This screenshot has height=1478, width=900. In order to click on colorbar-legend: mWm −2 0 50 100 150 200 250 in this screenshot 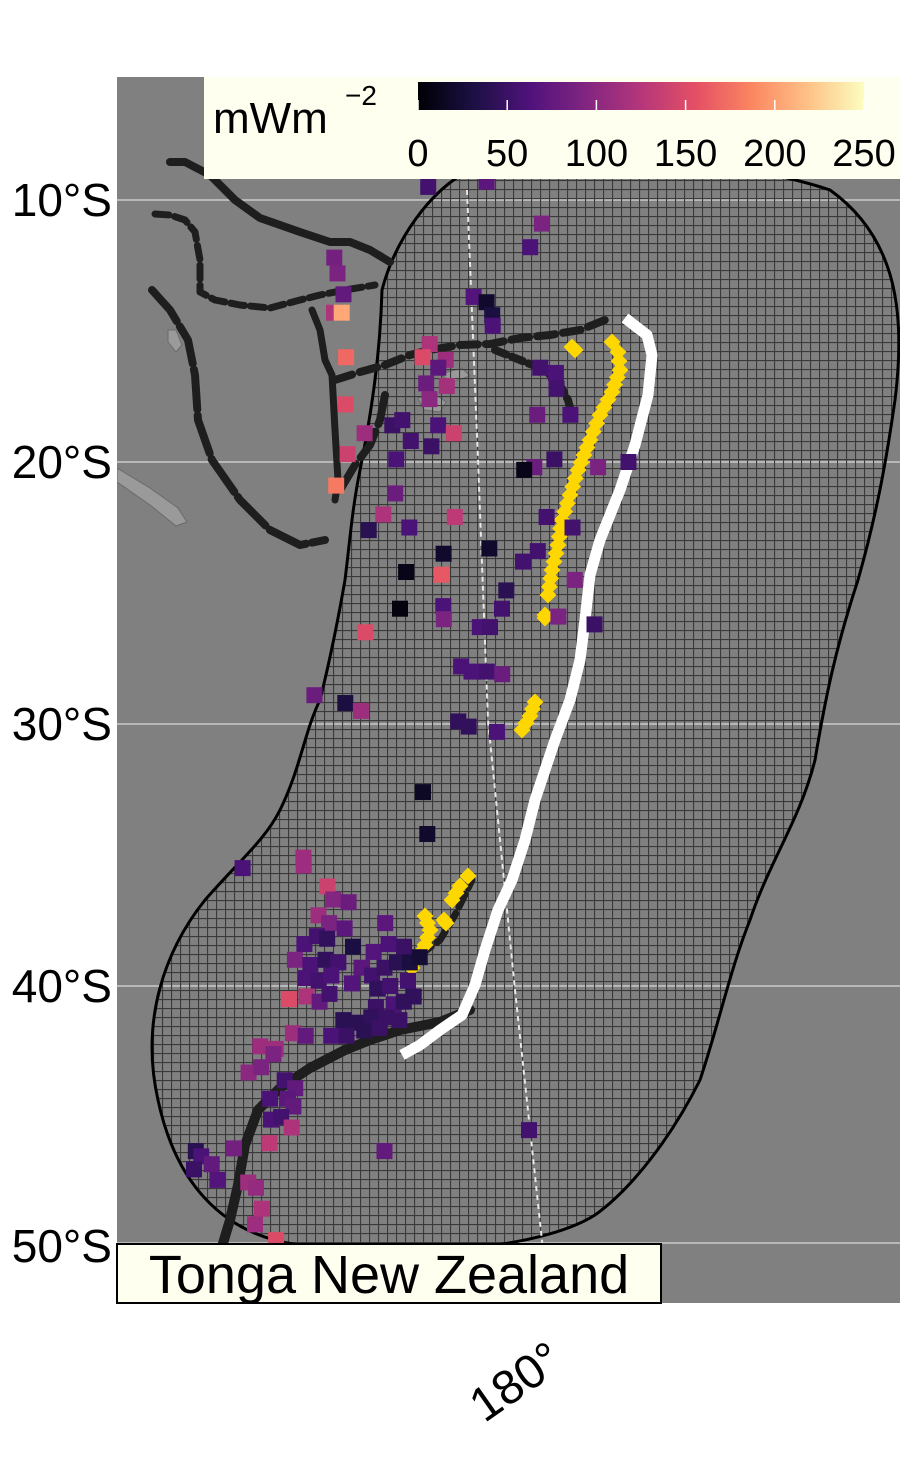, I will do `click(552, 128)`.